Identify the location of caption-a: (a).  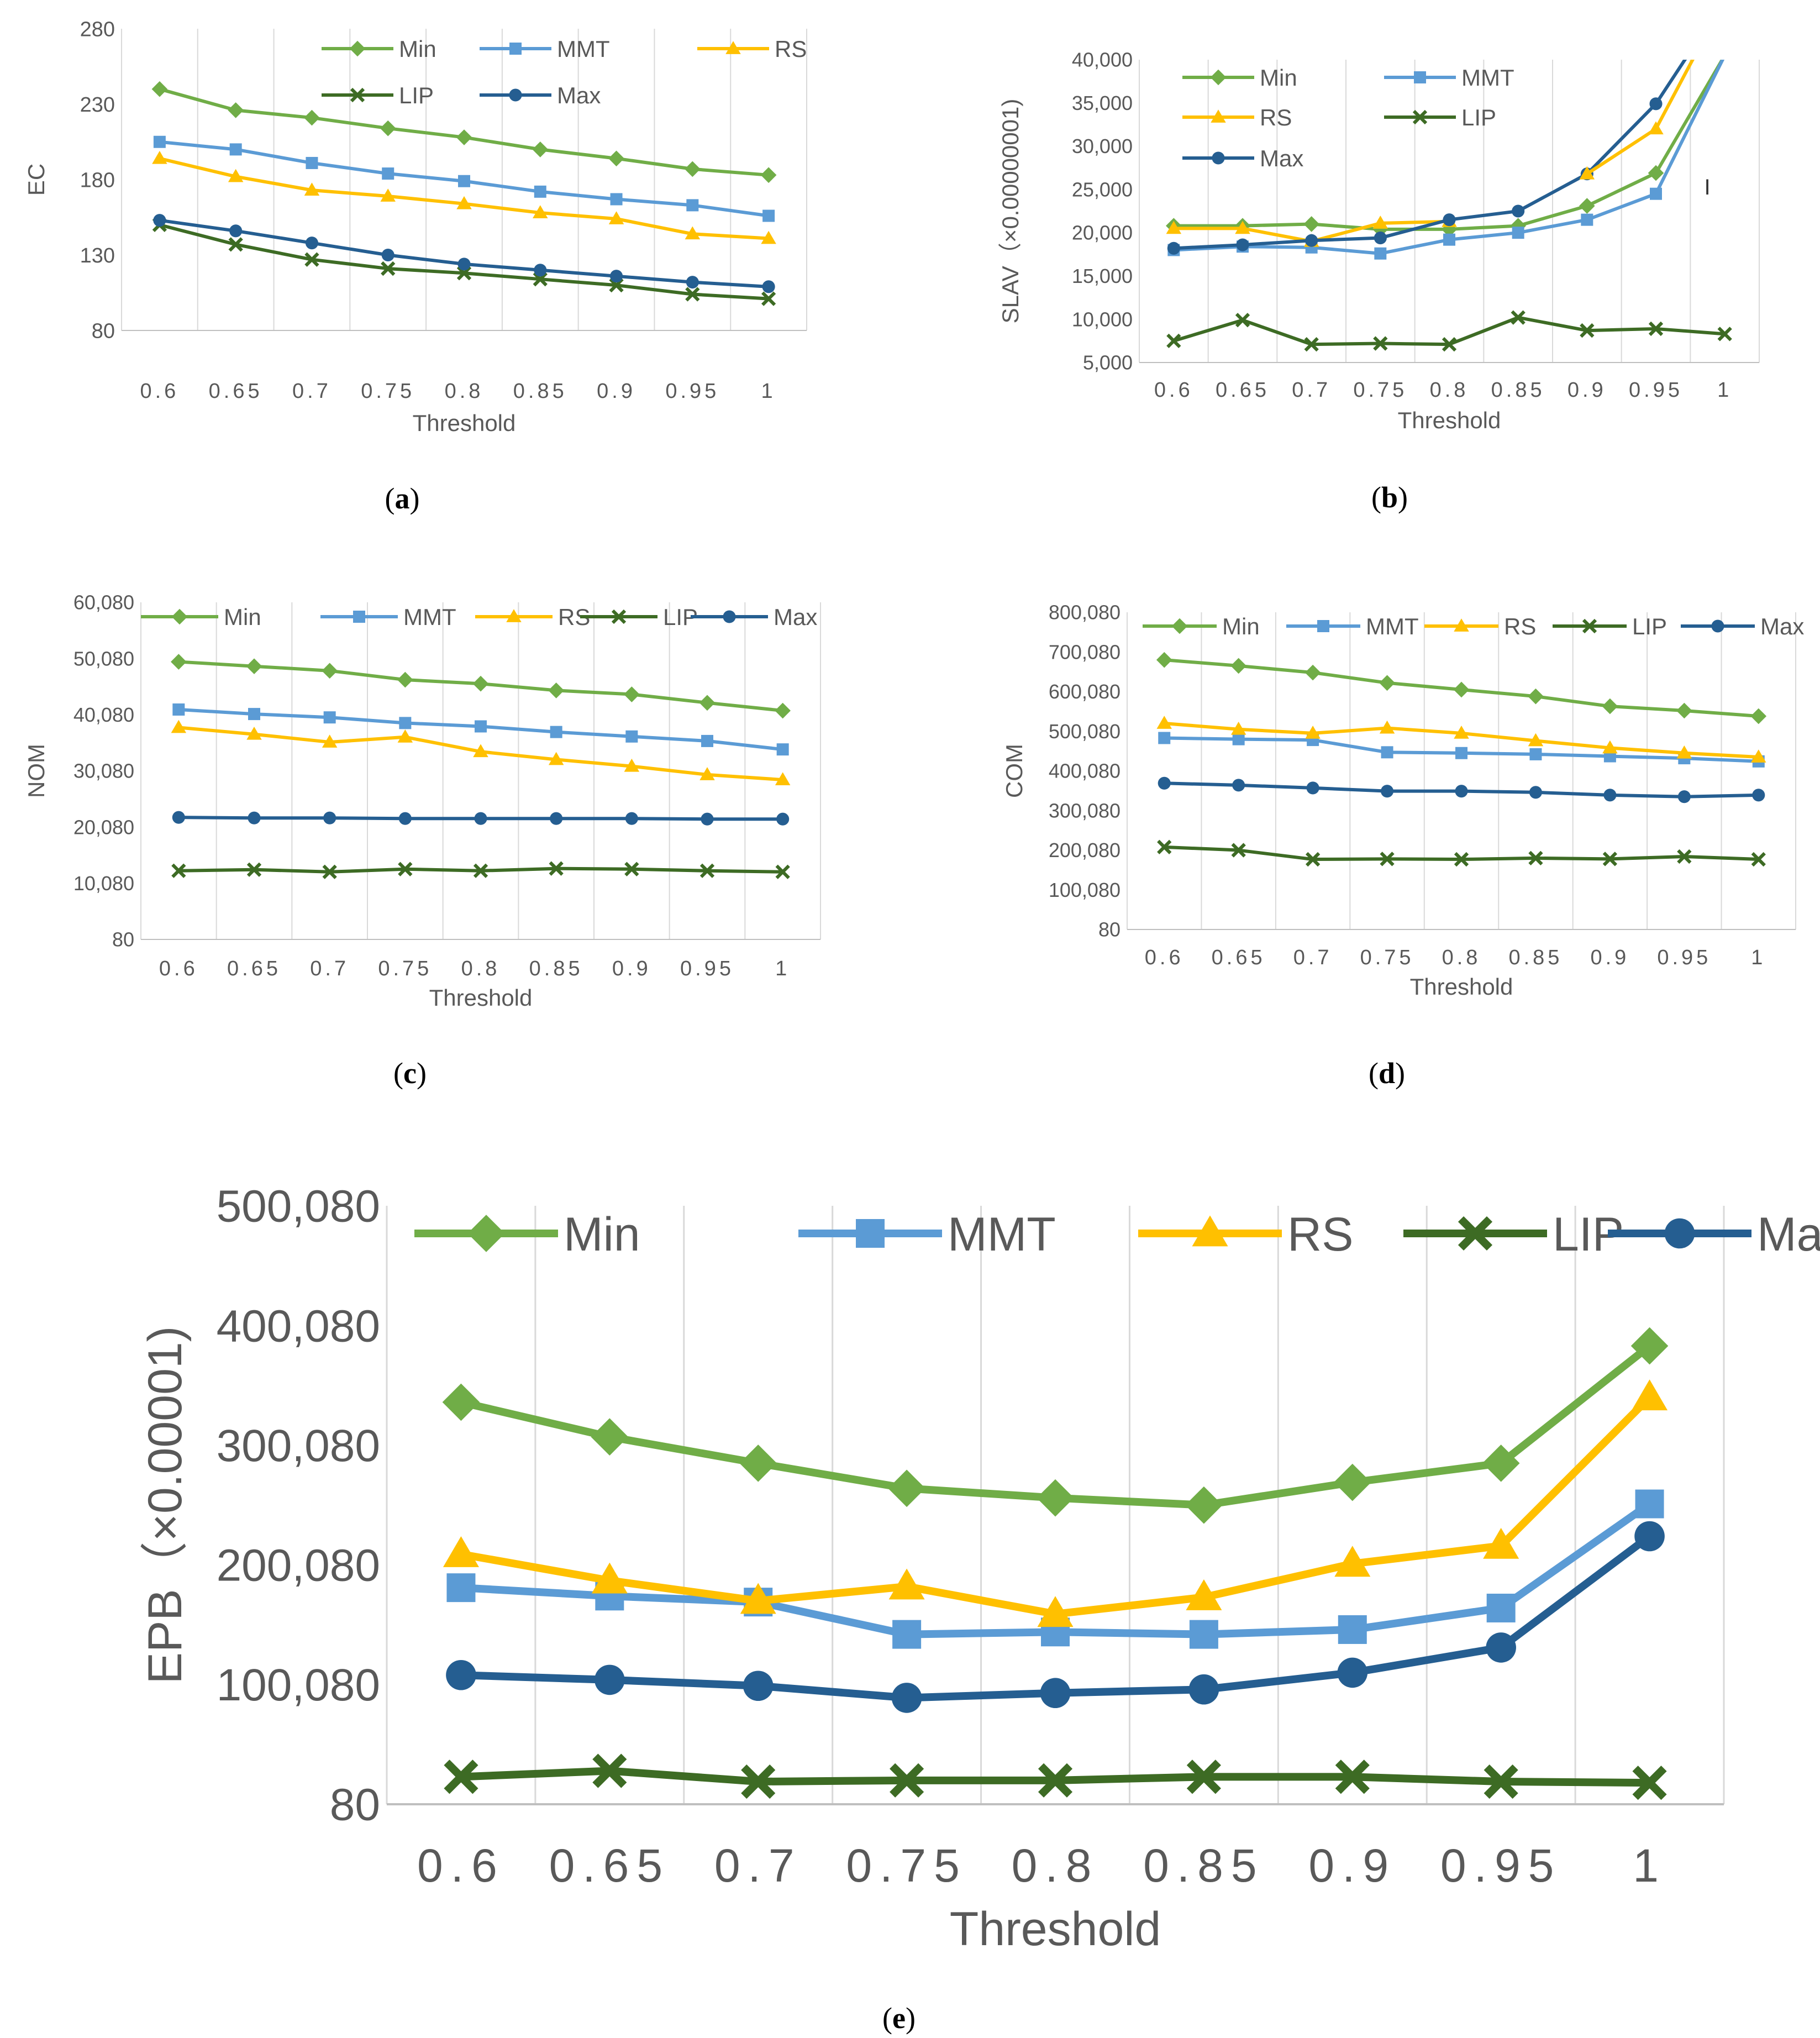
(402, 498).